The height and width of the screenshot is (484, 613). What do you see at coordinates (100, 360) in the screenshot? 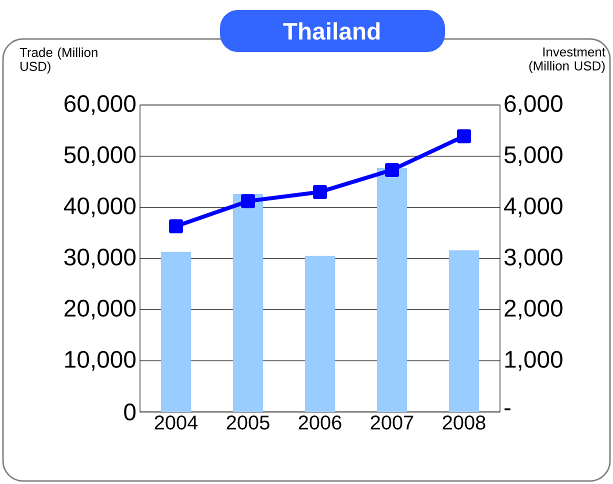
I see `y-tick-label: 10,000` at bounding box center [100, 360].